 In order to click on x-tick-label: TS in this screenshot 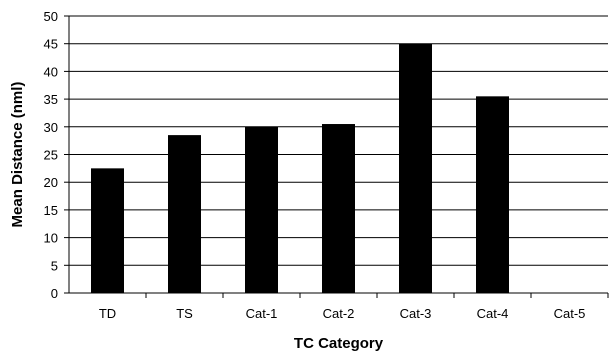, I will do `click(184, 313)`.